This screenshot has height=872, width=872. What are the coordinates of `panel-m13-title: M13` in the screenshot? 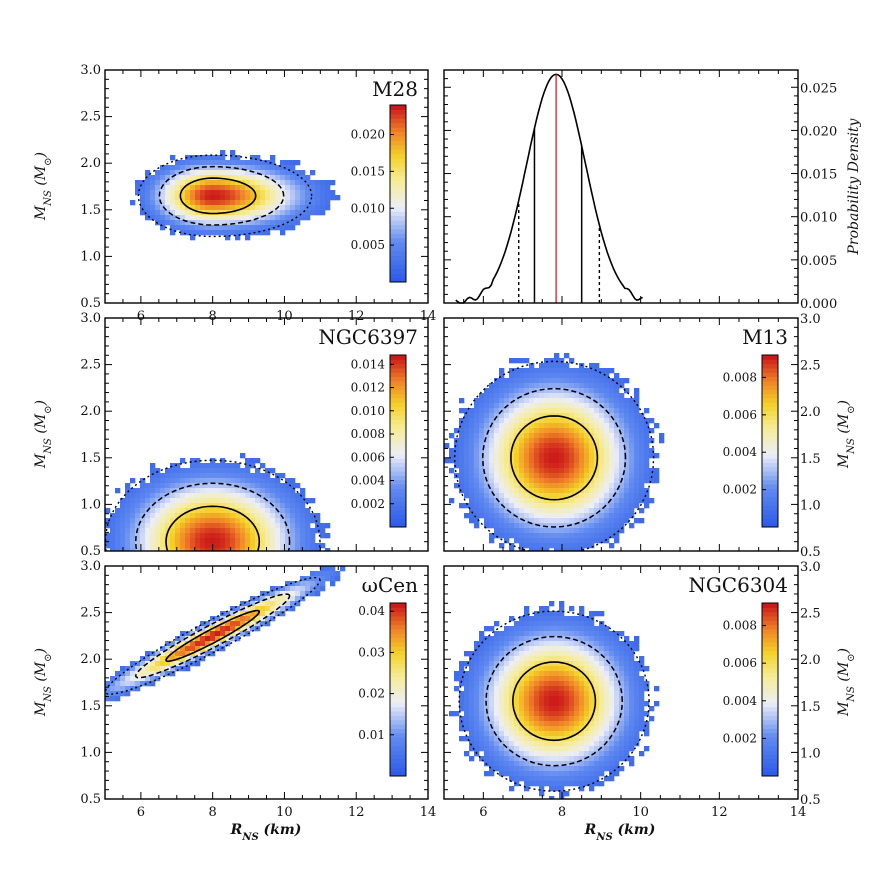 It's located at (765, 337).